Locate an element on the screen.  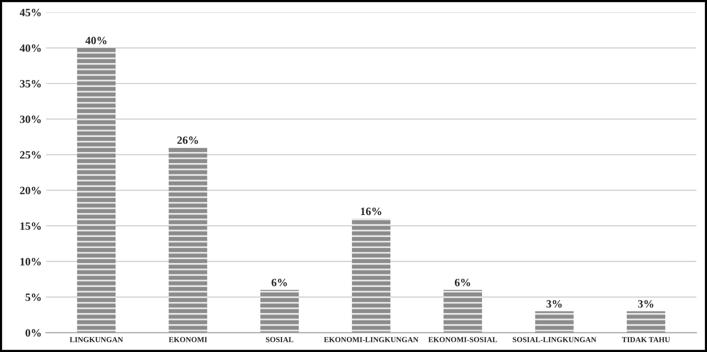
data-label: 26% is located at coordinates (187, 140).